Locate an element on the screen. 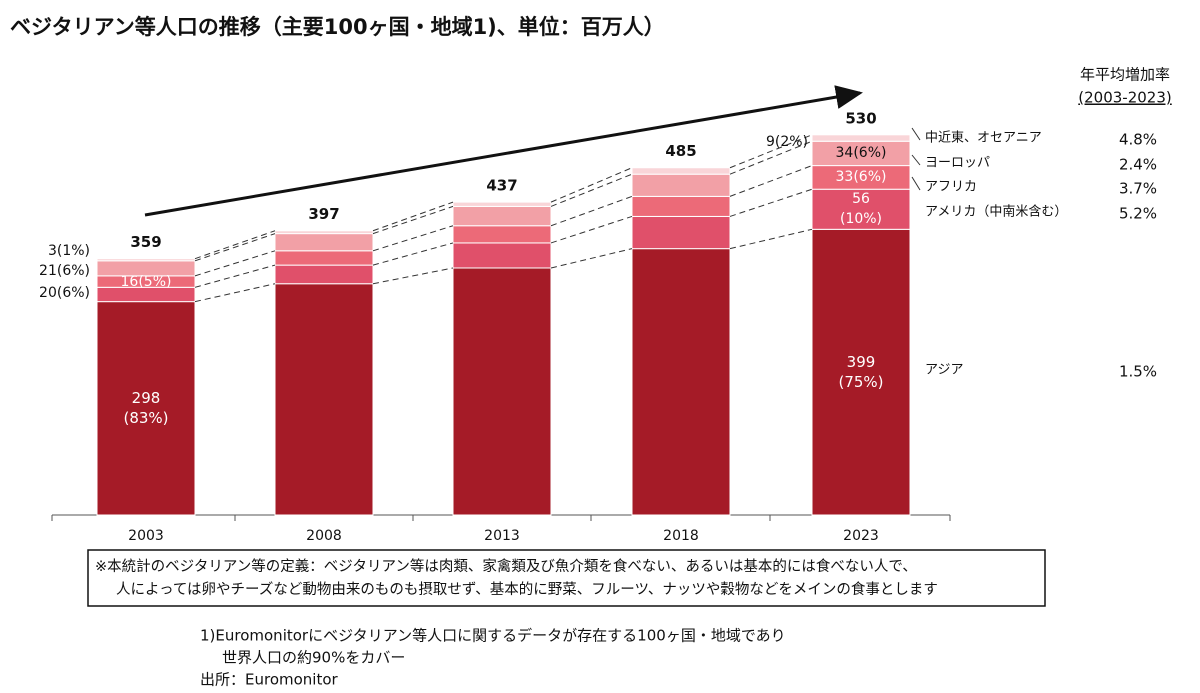  growth-header: 年平均増加率 is located at coordinates (1125, 75).